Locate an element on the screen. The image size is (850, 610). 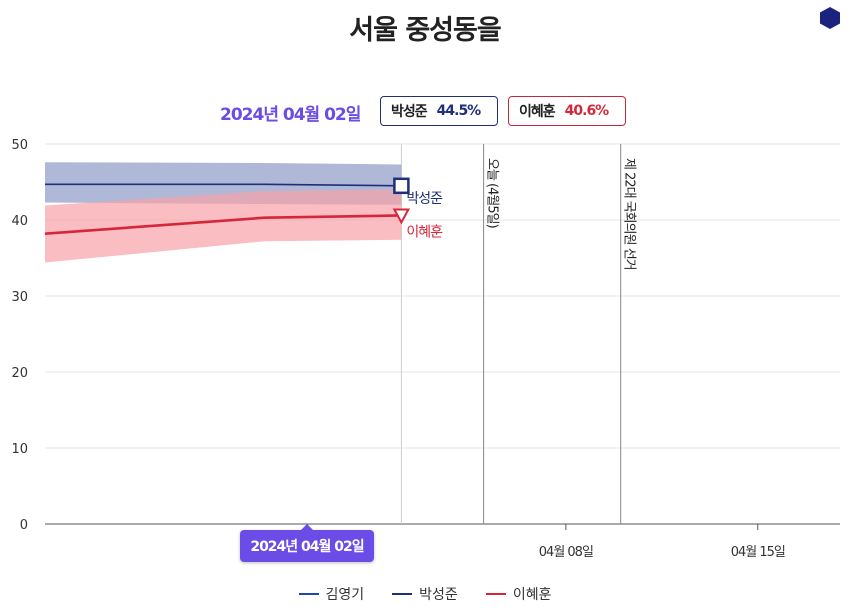
event-label: 제 22대 국회의원 선거 is located at coordinates (629, 214).